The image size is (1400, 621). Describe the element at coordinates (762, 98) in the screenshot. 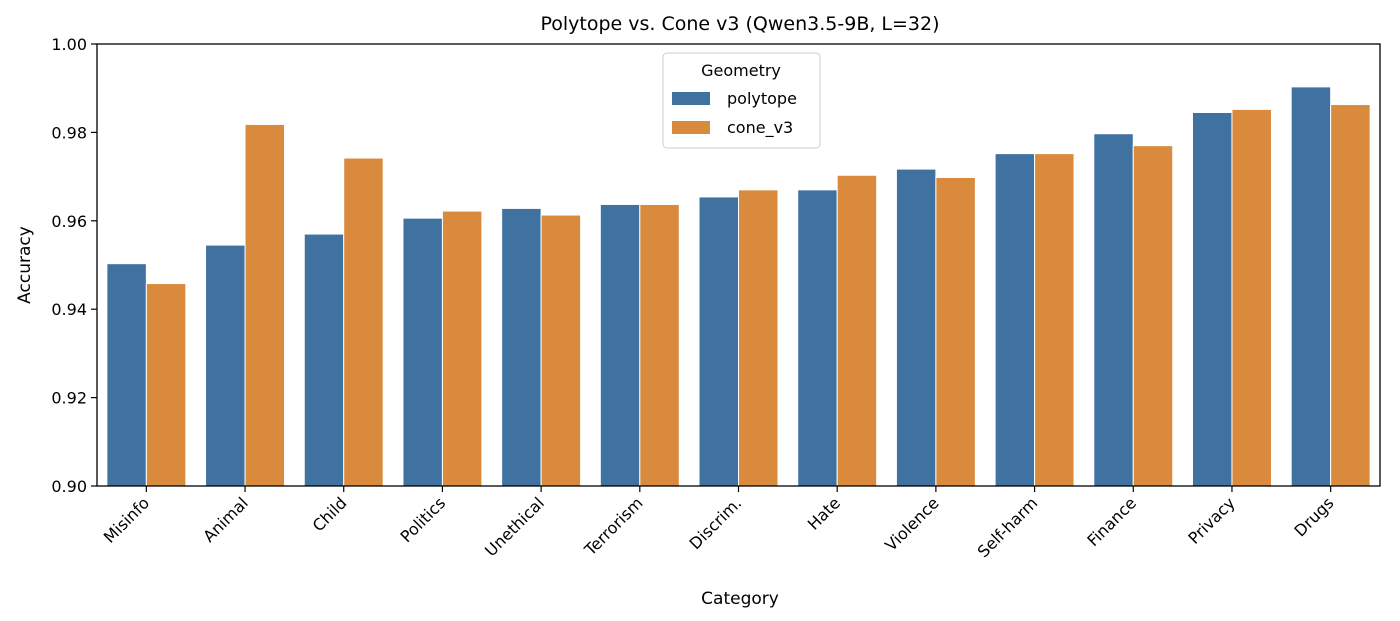

I see `legend-label-polytope: polytope` at that location.